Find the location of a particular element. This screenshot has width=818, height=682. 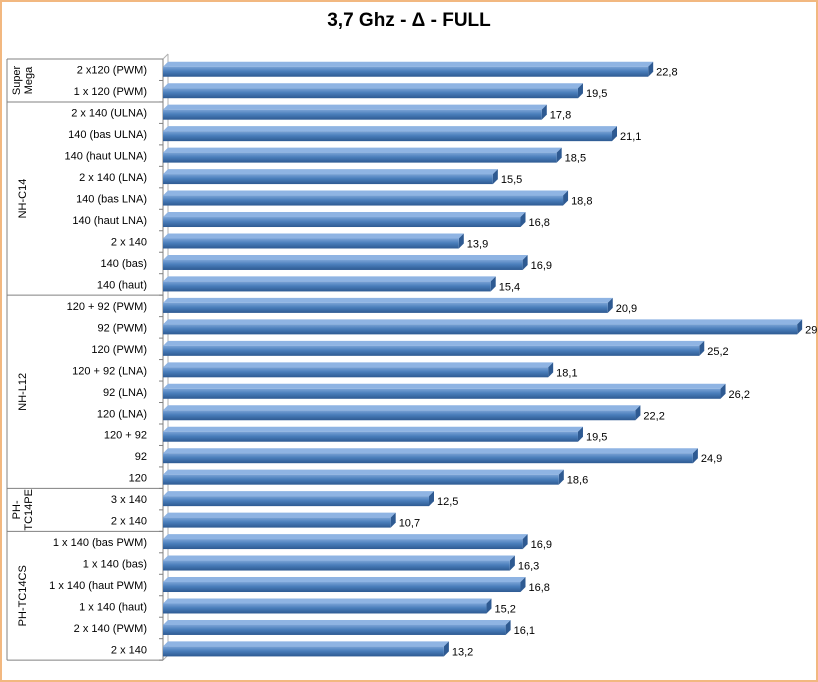

category-label: 1 x 140 (haut PWM) is located at coordinates (98, 586).